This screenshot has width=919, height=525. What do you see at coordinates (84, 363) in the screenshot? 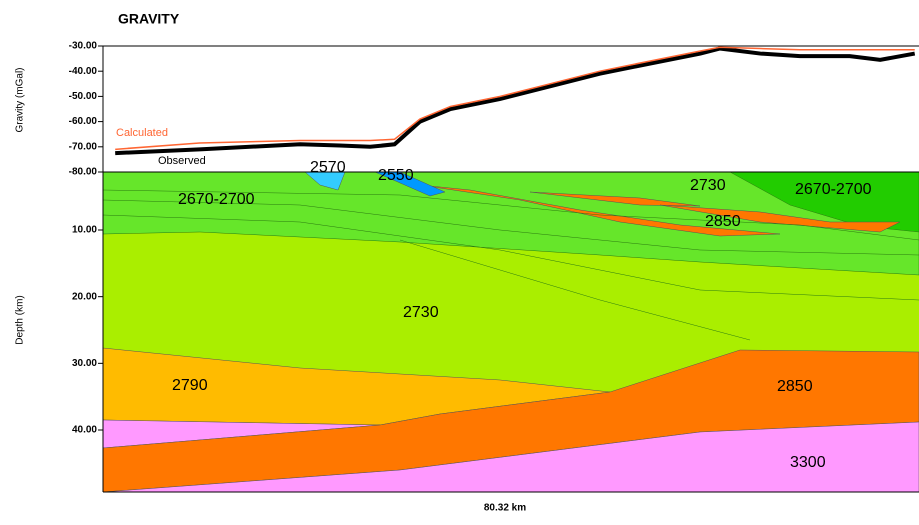
I see `y-tick-label: 30.00` at bounding box center [84, 363].